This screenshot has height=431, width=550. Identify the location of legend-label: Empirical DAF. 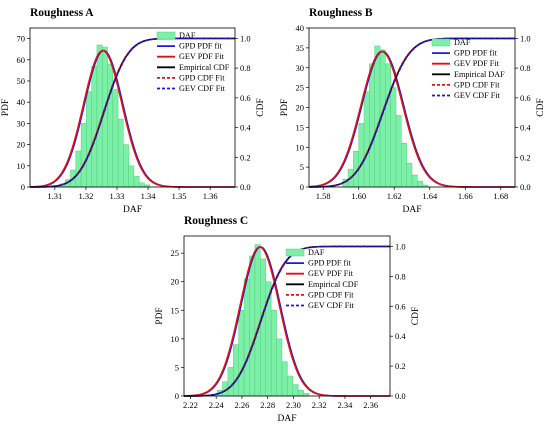
(479, 74).